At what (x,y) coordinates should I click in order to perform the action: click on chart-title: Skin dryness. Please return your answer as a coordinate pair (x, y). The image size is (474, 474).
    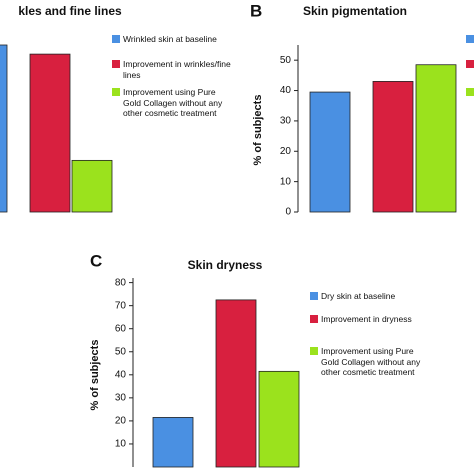
    Looking at the image, I should click on (225, 265).